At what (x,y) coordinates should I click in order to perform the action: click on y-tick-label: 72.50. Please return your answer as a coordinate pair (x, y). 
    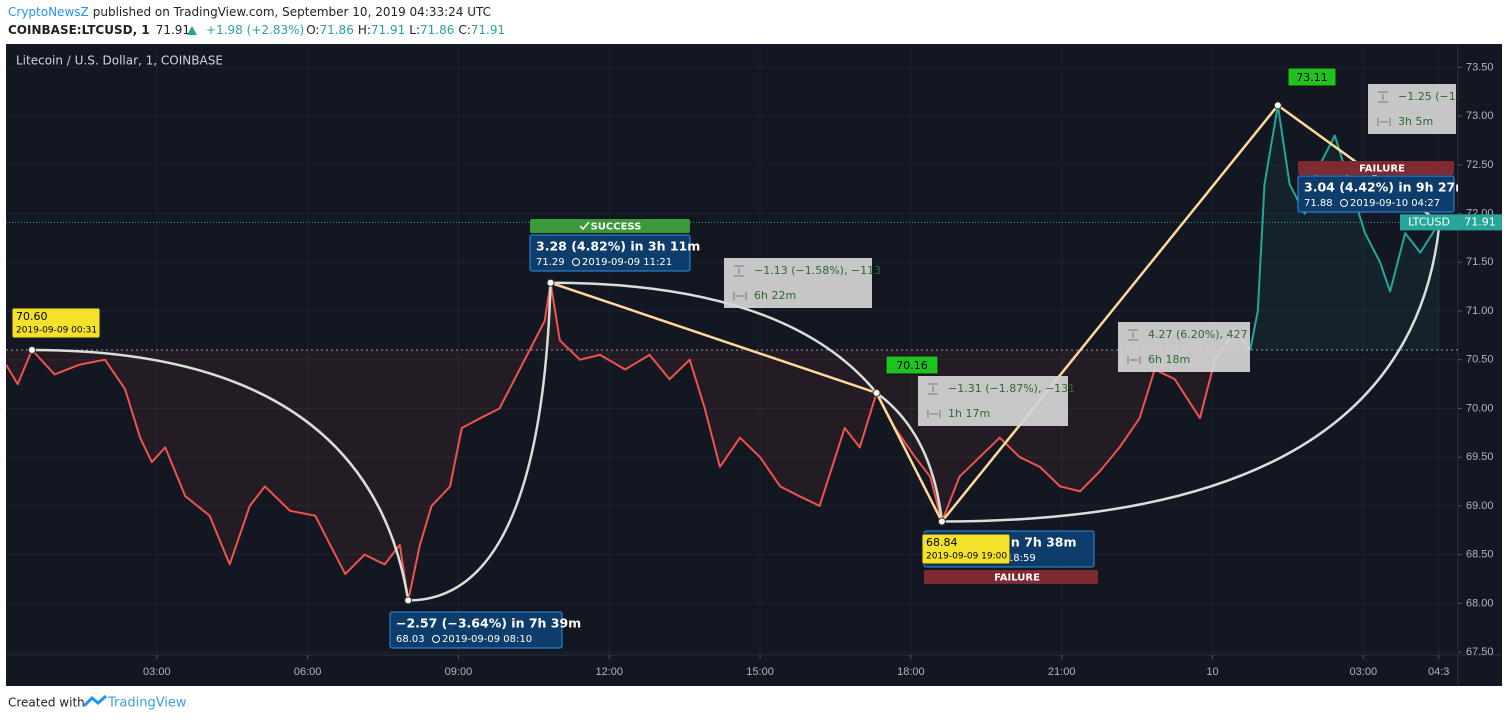
    Looking at the image, I should click on (1480, 165).